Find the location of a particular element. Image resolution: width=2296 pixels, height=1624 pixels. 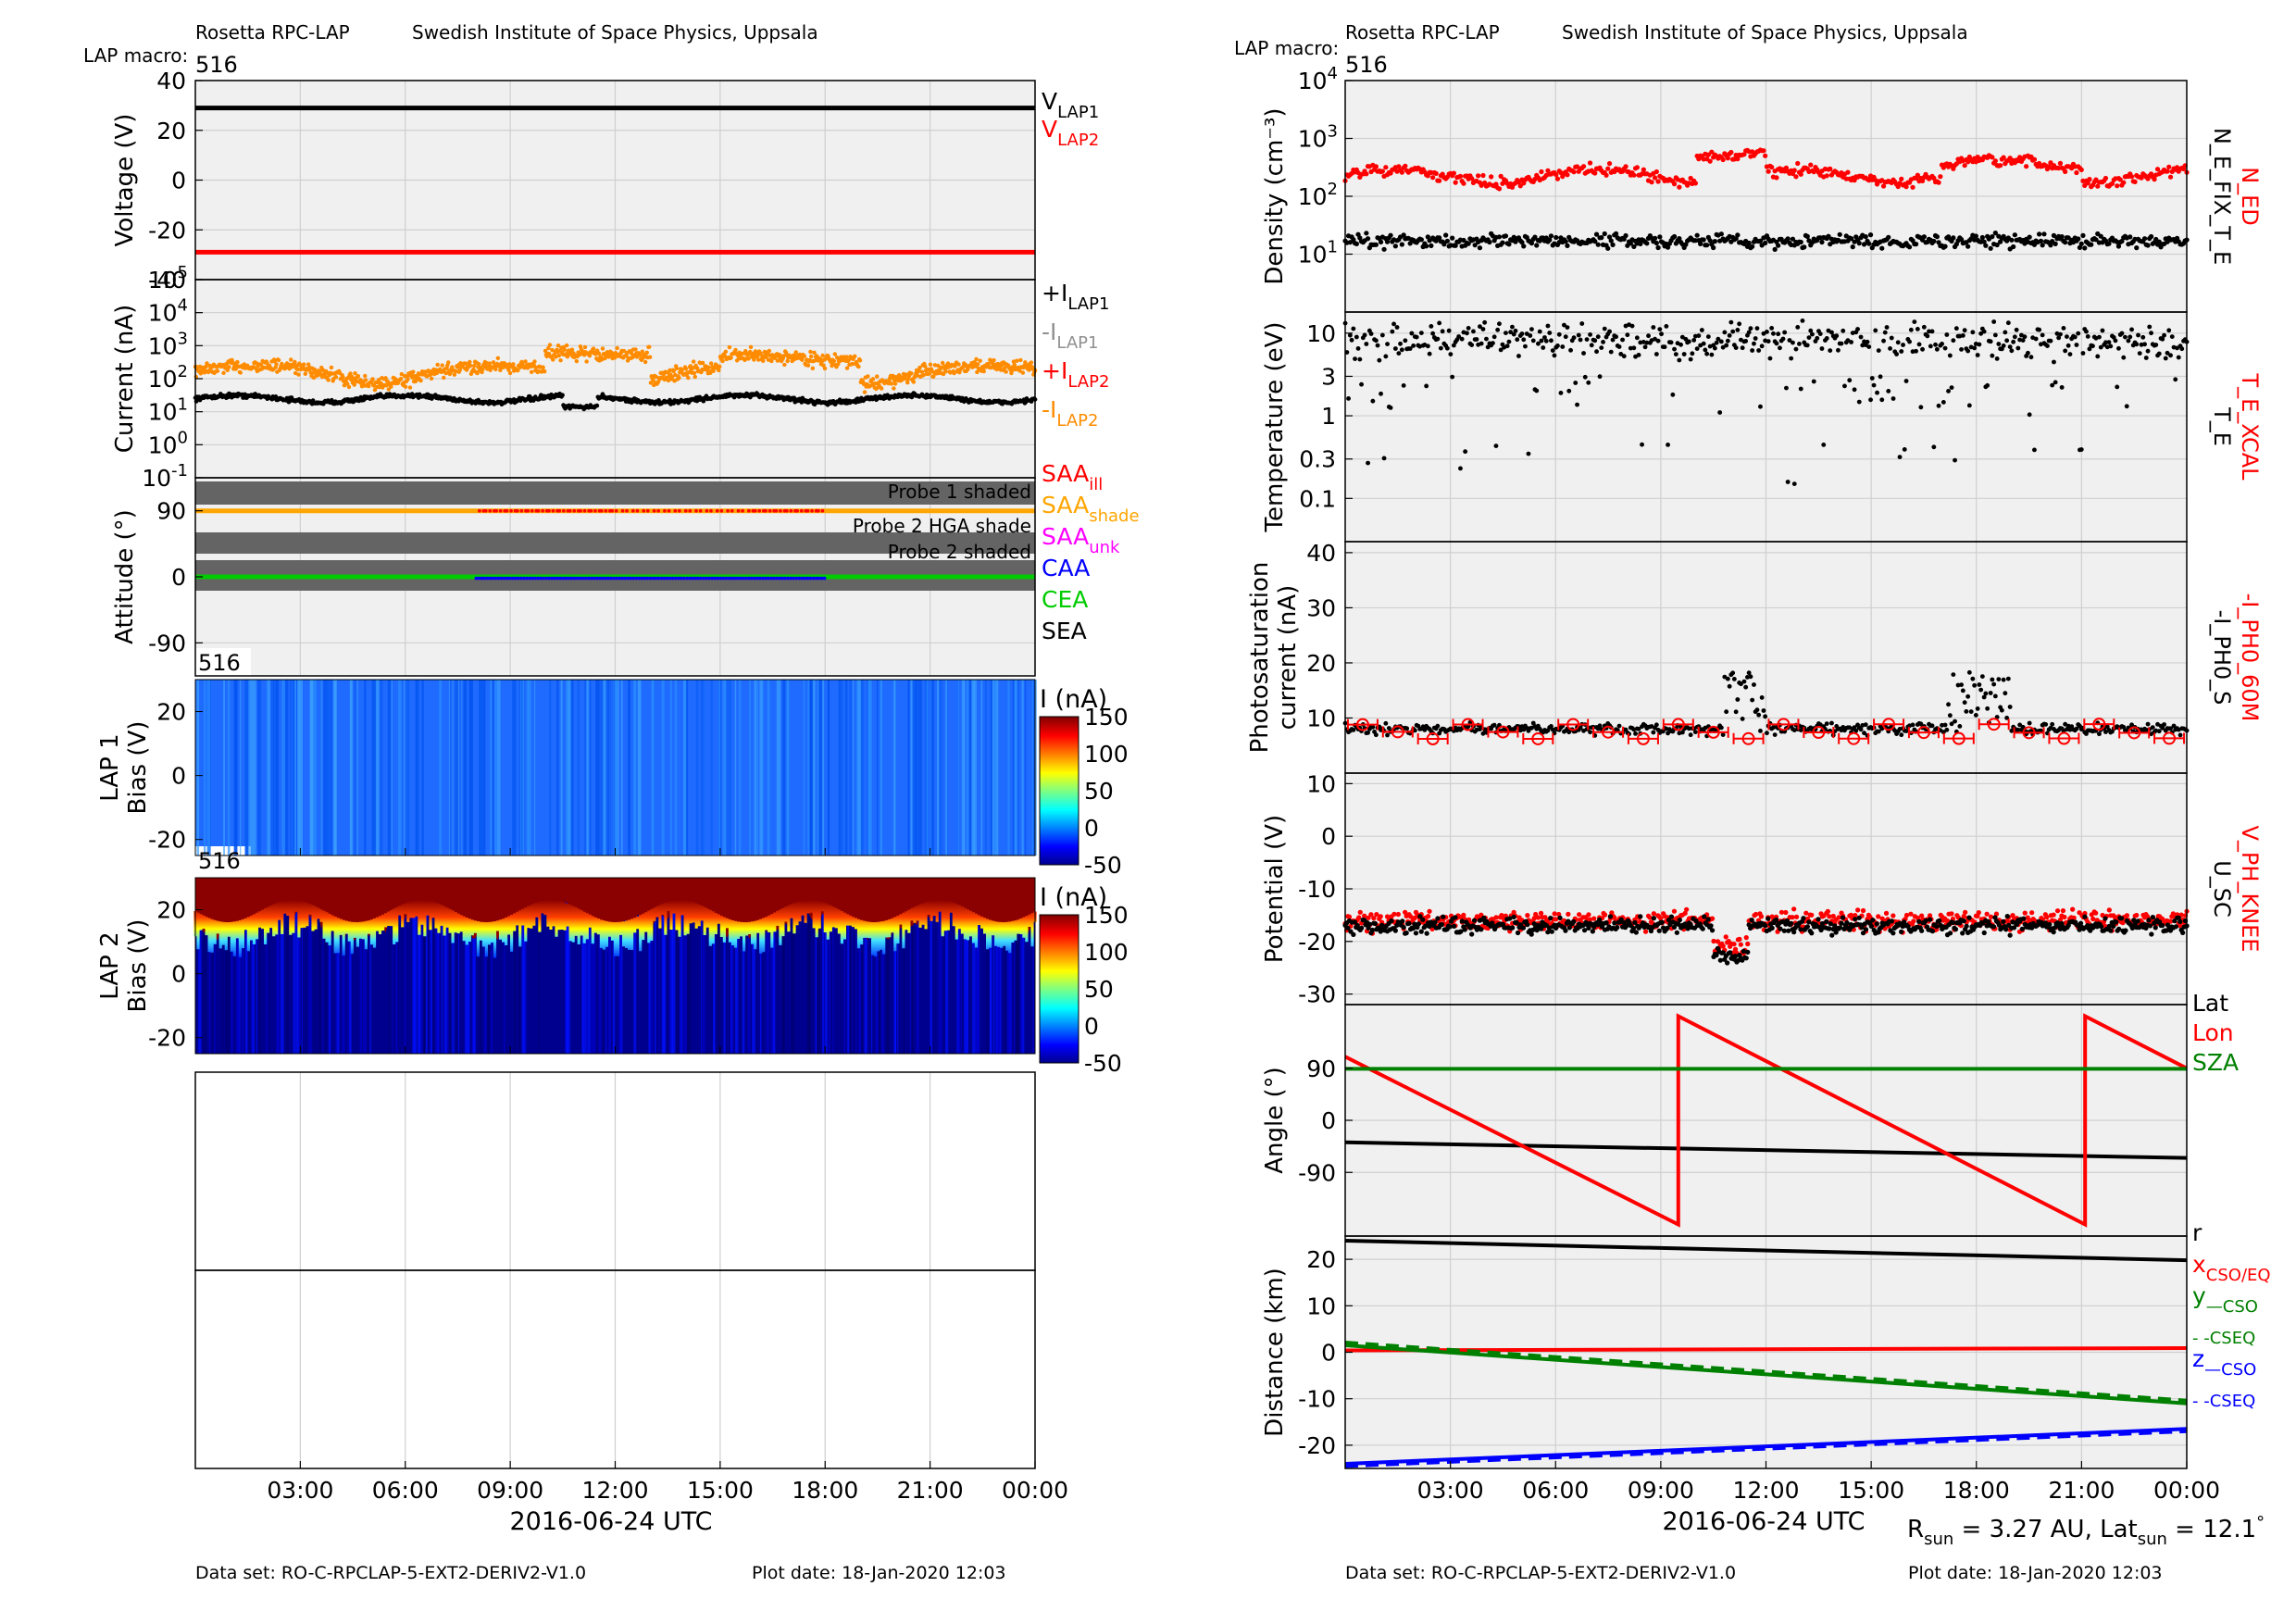

current-tick-exp: 3 is located at coordinates (183, 338).